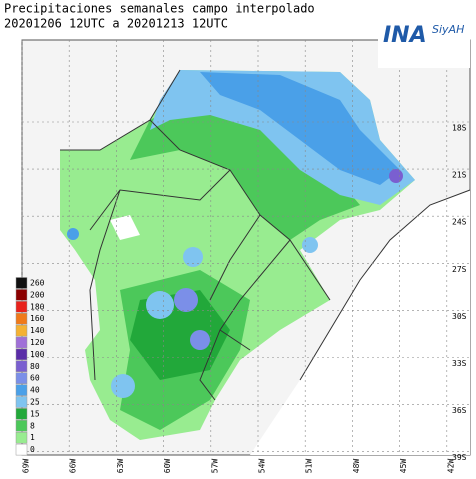 This screenshot has height=479, width=476. Describe the element at coordinates (37, 318) in the screenshot. I see `legend-label: 160` at that location.